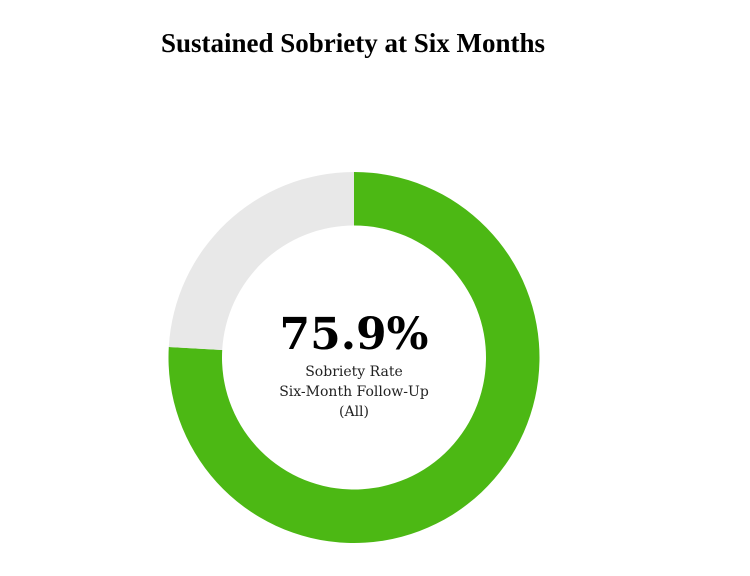 The image size is (750, 576). I want to click on center-label-1: Sobriety Rate, so click(354, 372).